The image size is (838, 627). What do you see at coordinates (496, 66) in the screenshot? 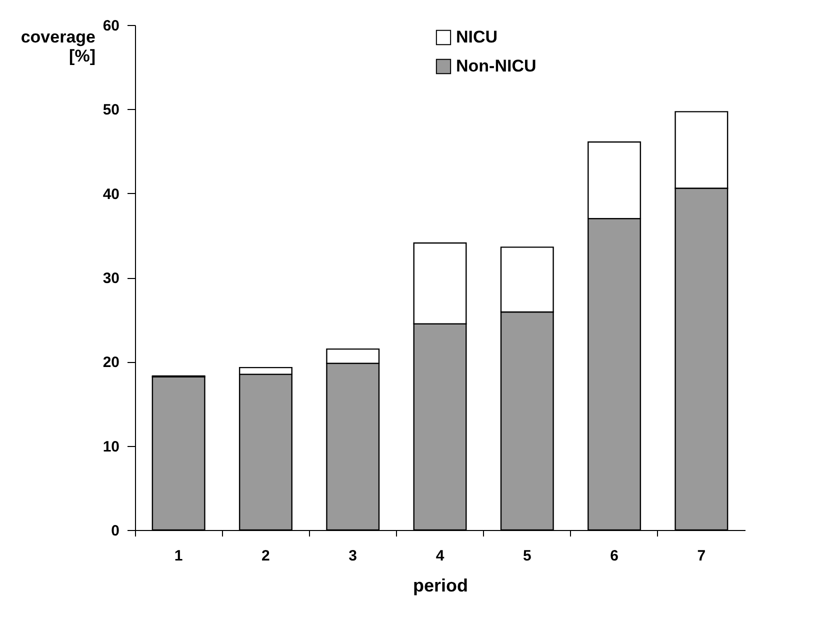
I see `legend-label: Non-NICU` at bounding box center [496, 66].